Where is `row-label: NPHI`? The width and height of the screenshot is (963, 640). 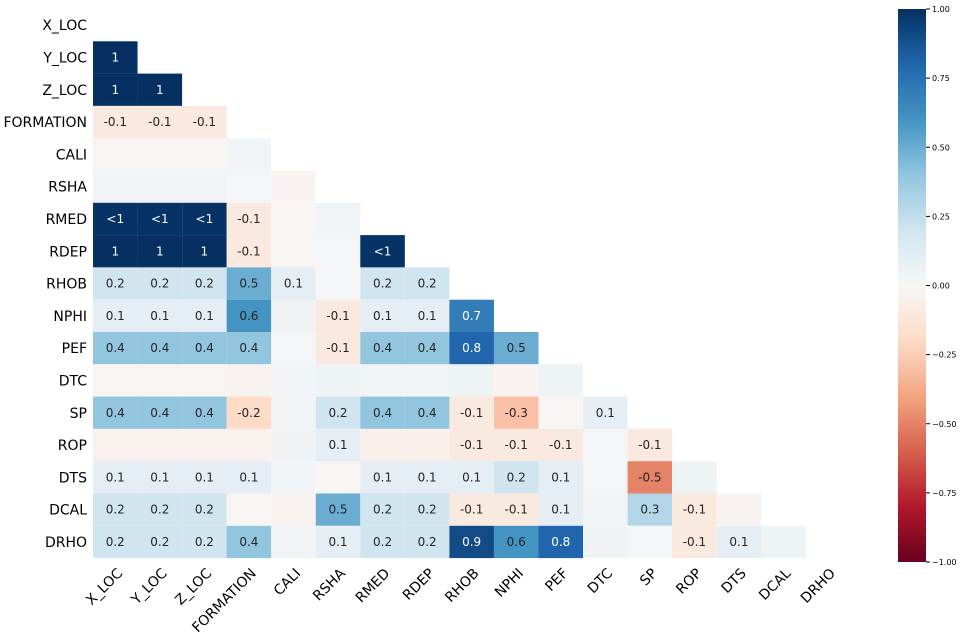 row-label: NPHI is located at coordinates (70, 317).